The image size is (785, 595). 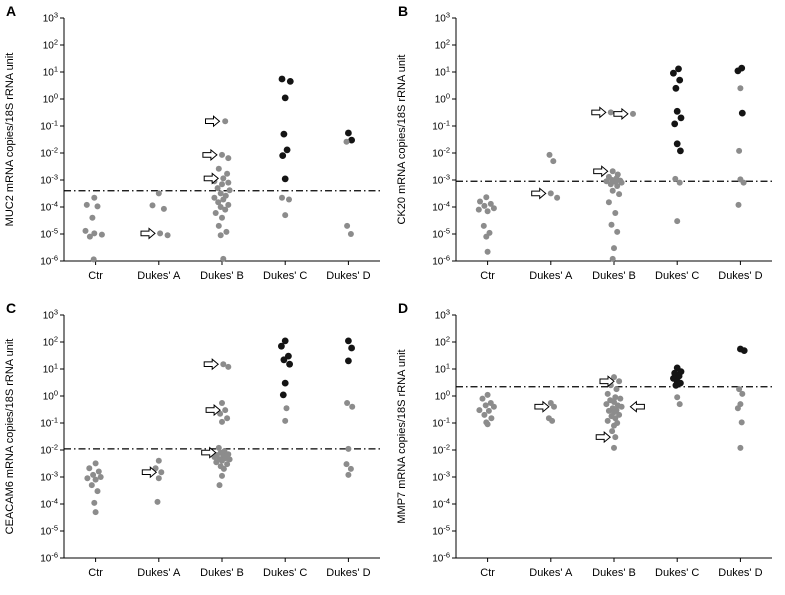 I want to click on x-category-label: Dukes' B, so click(x=222, y=573).